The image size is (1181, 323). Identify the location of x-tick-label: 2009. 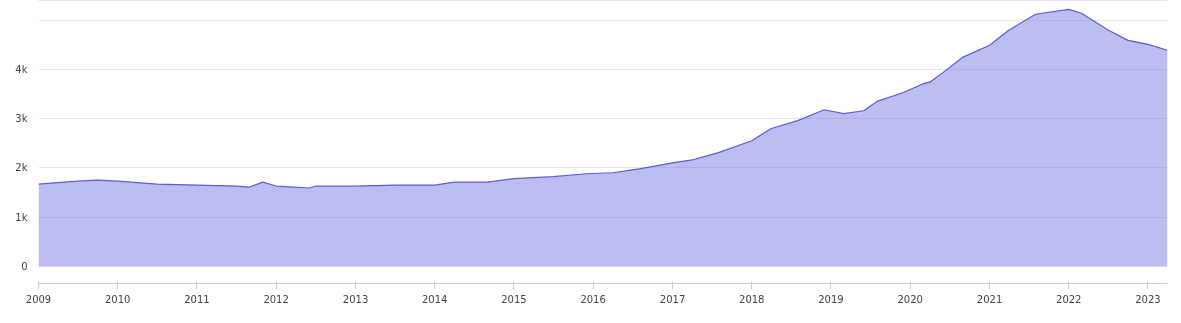
(38, 299).